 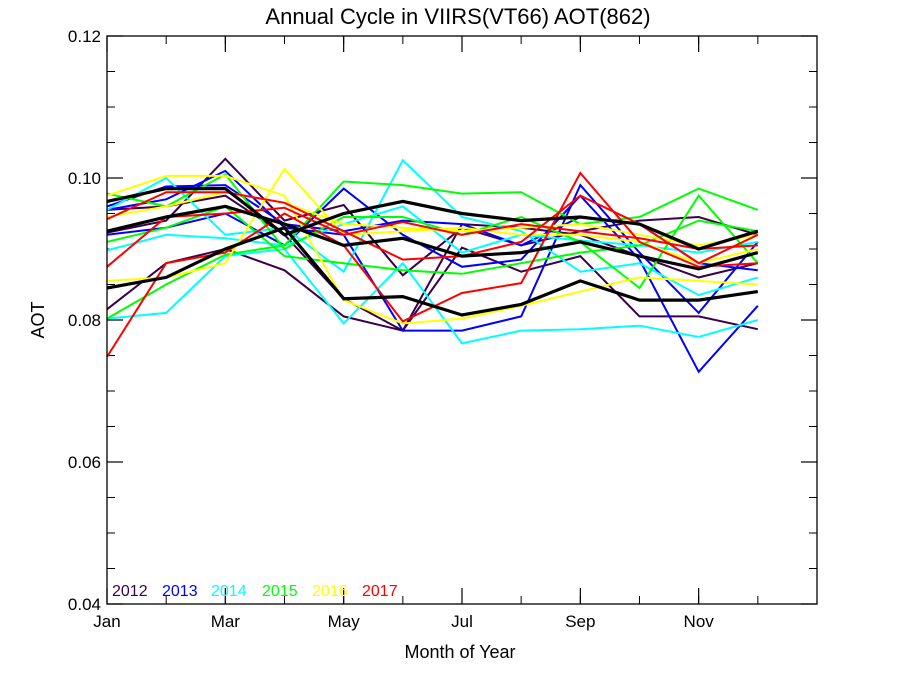 What do you see at coordinates (130, 591) in the screenshot?
I see `legend-item-2012: 2012` at bounding box center [130, 591].